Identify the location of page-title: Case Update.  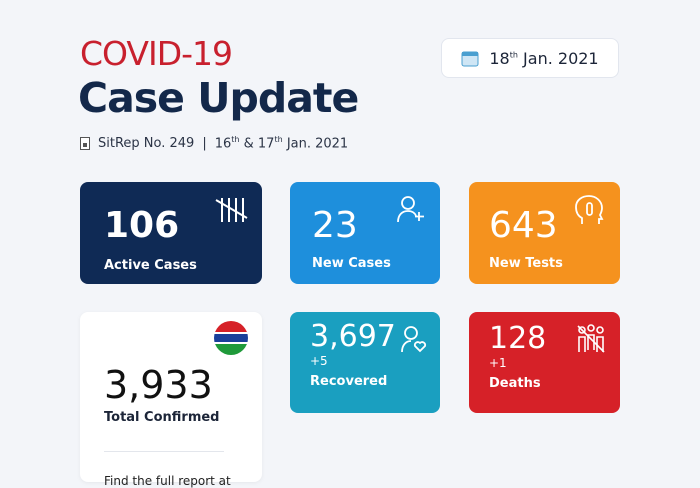
(218, 98).